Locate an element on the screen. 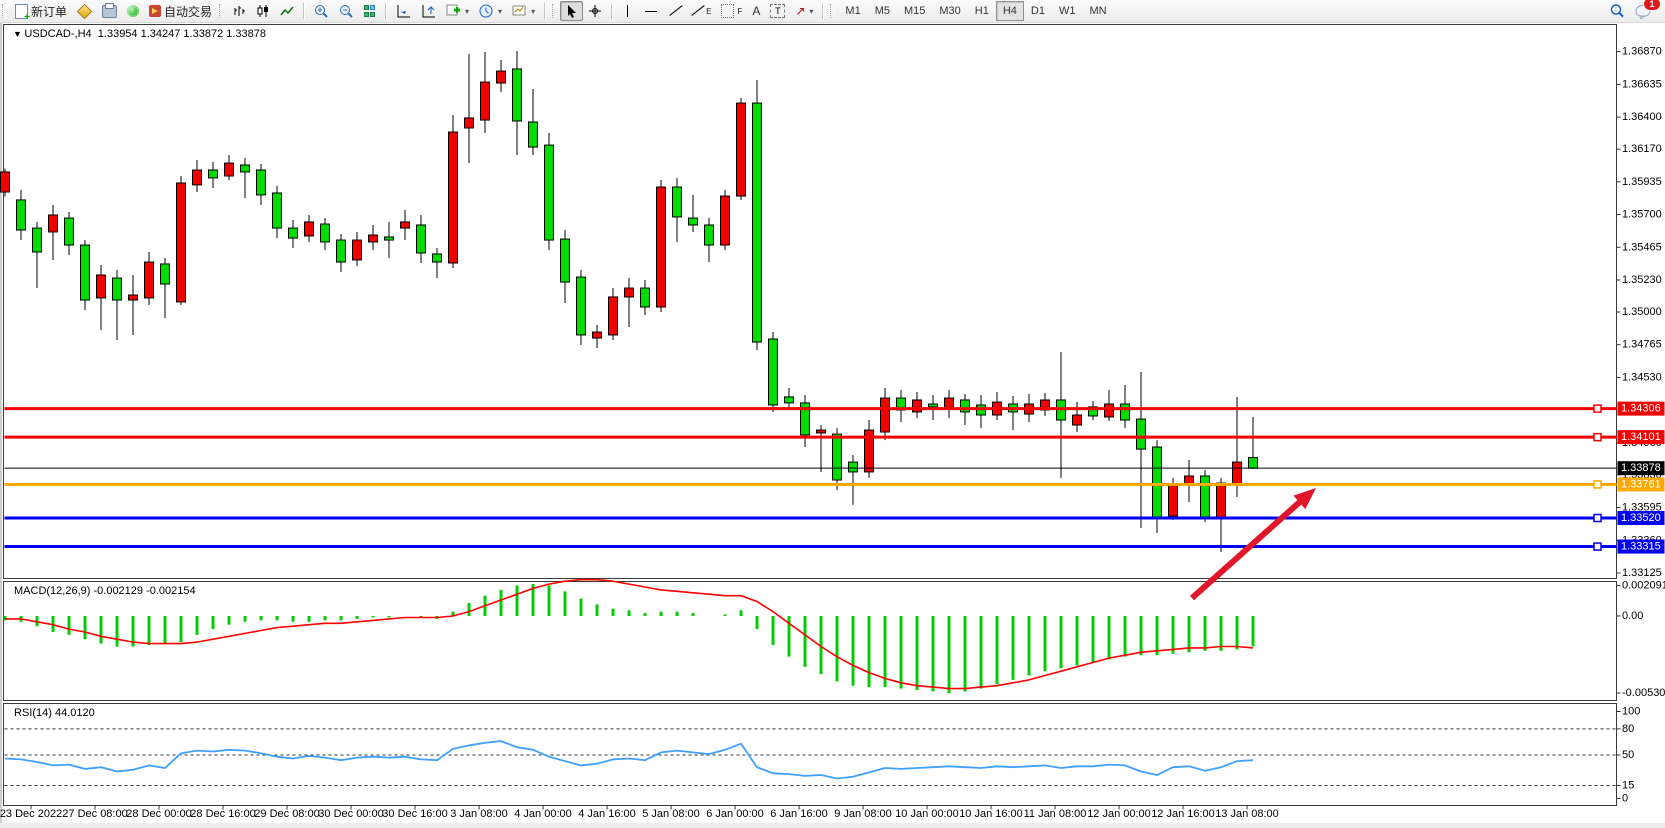 This screenshot has height=828, width=1665. trendline-tool-button is located at coordinates (675, 11).